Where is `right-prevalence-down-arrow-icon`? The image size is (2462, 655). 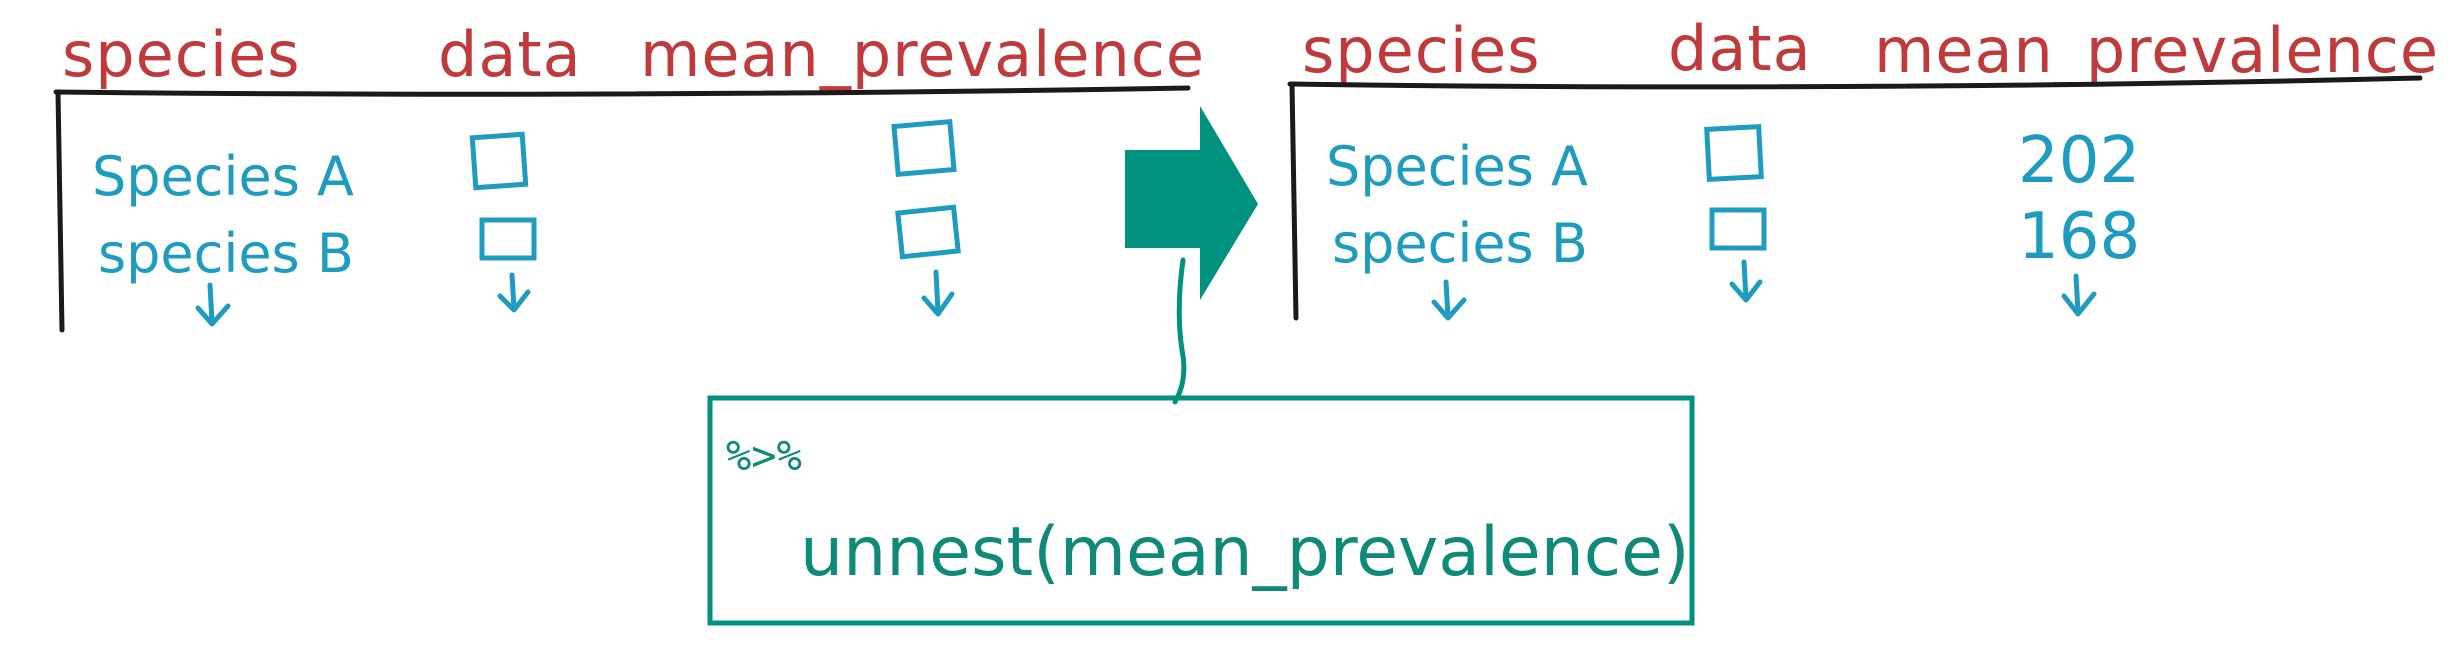
right-prevalence-down-arrow-icon is located at coordinates (2079, 295).